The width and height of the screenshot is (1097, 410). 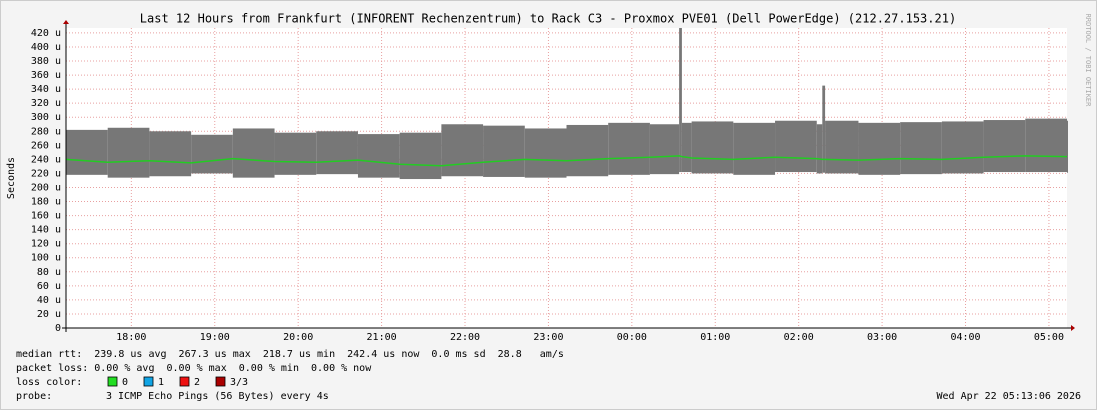 I want to click on y-tick-label: 320 u, so click(x=46, y=103).